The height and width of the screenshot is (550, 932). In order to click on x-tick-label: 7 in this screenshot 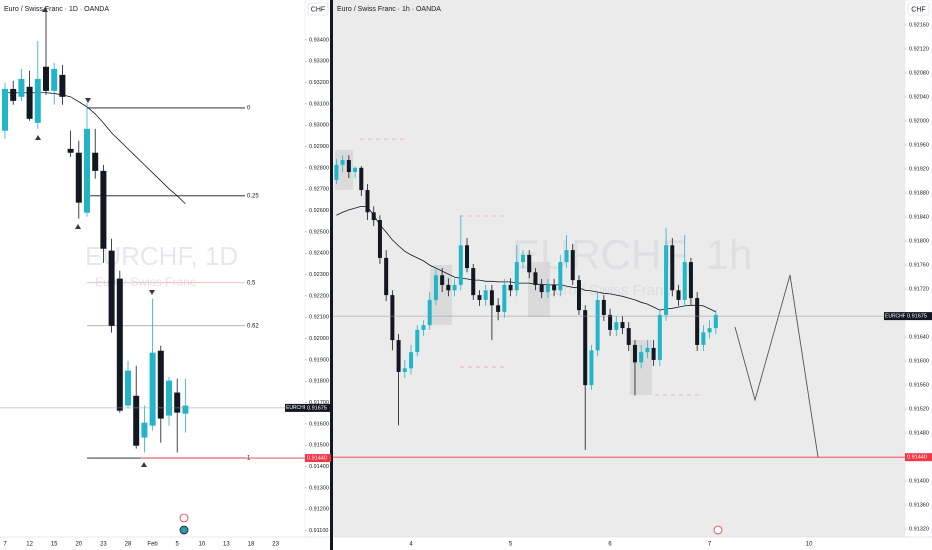, I will do `click(5, 545)`.